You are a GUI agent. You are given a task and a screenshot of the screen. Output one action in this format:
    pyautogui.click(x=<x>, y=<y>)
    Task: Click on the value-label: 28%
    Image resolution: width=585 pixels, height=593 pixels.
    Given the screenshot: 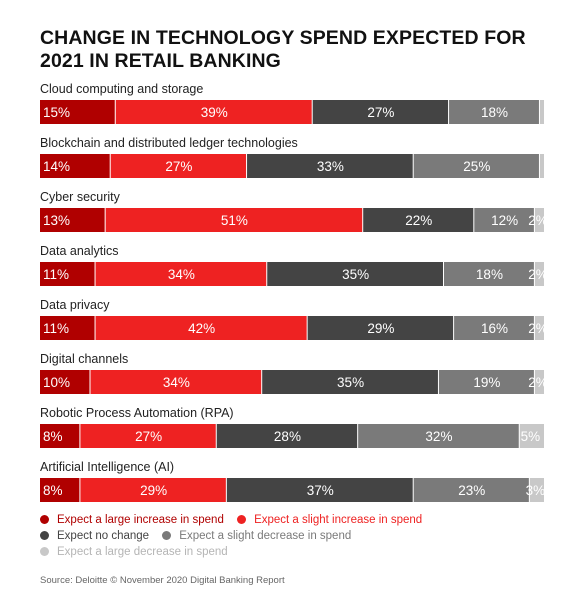 What is the action you would take?
    pyautogui.click(x=287, y=436)
    